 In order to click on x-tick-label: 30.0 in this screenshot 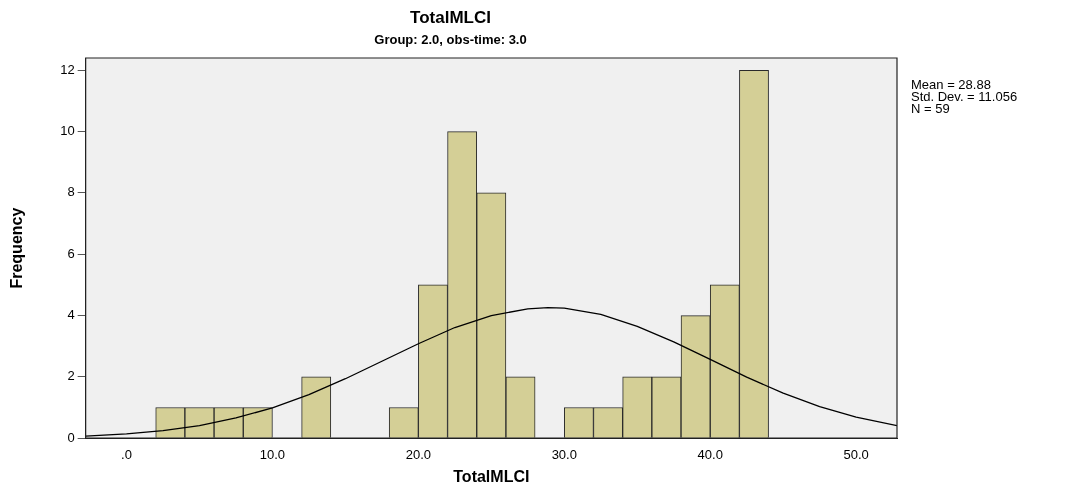, I will do `click(564, 454)`.